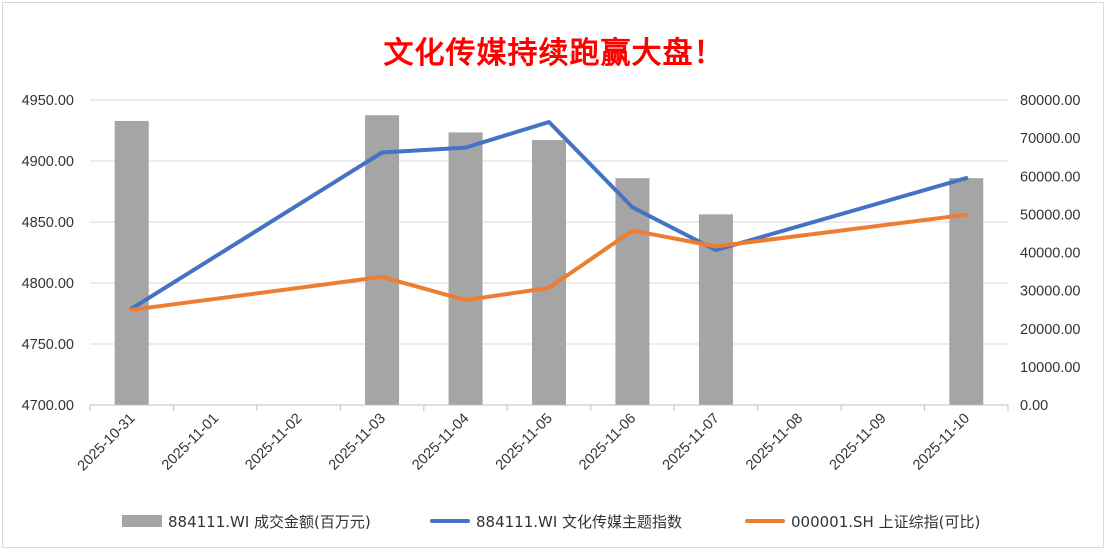  What do you see at coordinates (941, 442) in the screenshot?
I see `x-tick-label: 2025-11-10` at bounding box center [941, 442].